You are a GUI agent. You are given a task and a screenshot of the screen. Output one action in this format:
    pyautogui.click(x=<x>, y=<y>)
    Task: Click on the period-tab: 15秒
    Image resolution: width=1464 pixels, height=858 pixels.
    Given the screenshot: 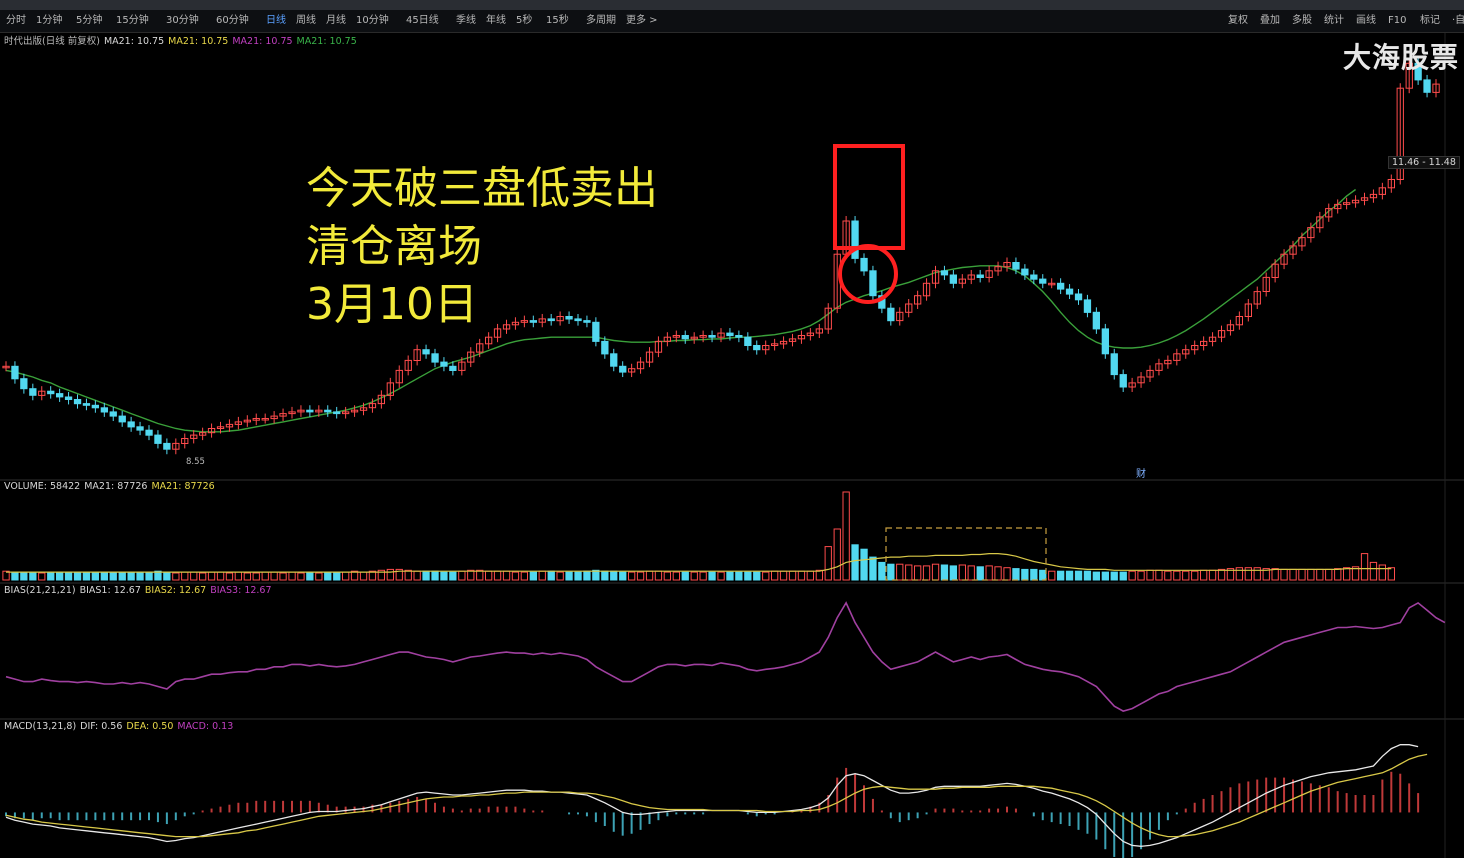 What is the action you would take?
    pyautogui.click(x=557, y=20)
    